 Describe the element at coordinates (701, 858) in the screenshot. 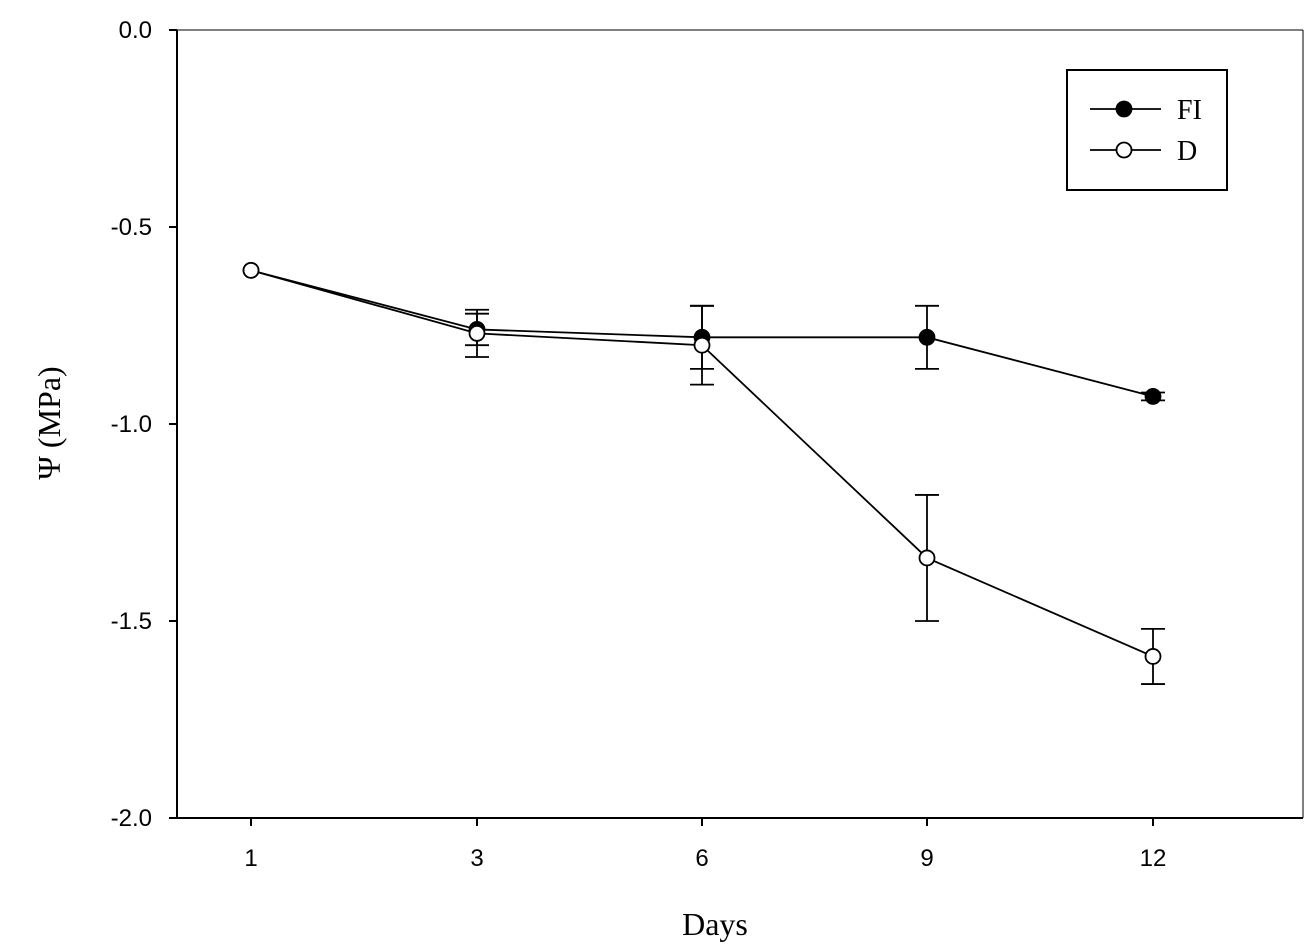

I see `x-tick-label: 6` at that location.